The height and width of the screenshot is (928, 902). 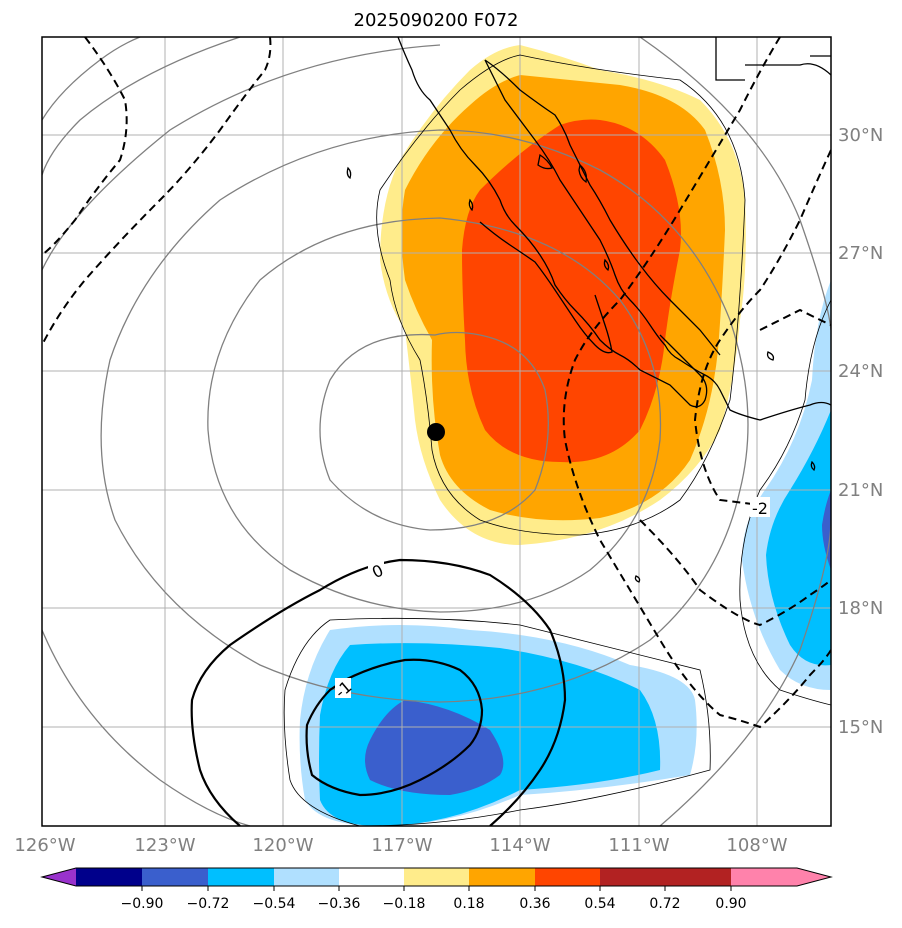 I want to click on lon-label-123w: 123°W, so click(x=164, y=845).